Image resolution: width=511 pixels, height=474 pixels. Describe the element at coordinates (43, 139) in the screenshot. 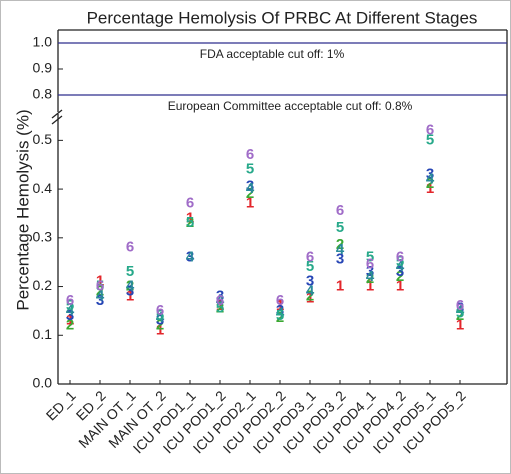

I see `y-tick-label: 0.5` at that location.